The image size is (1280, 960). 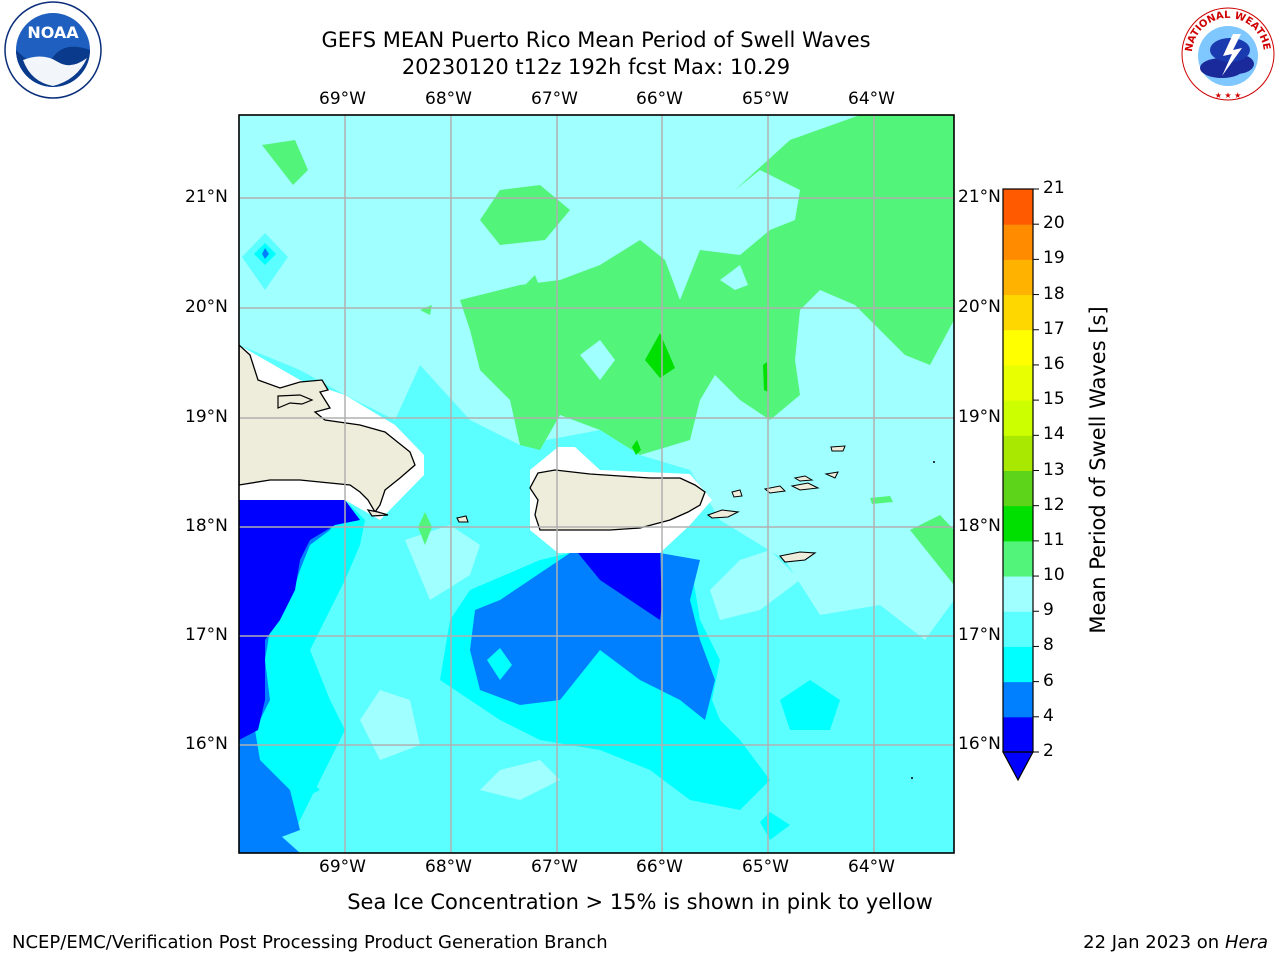 What do you see at coordinates (1054, 223) in the screenshot?
I see `colorbar-tick-label: 20` at bounding box center [1054, 223].